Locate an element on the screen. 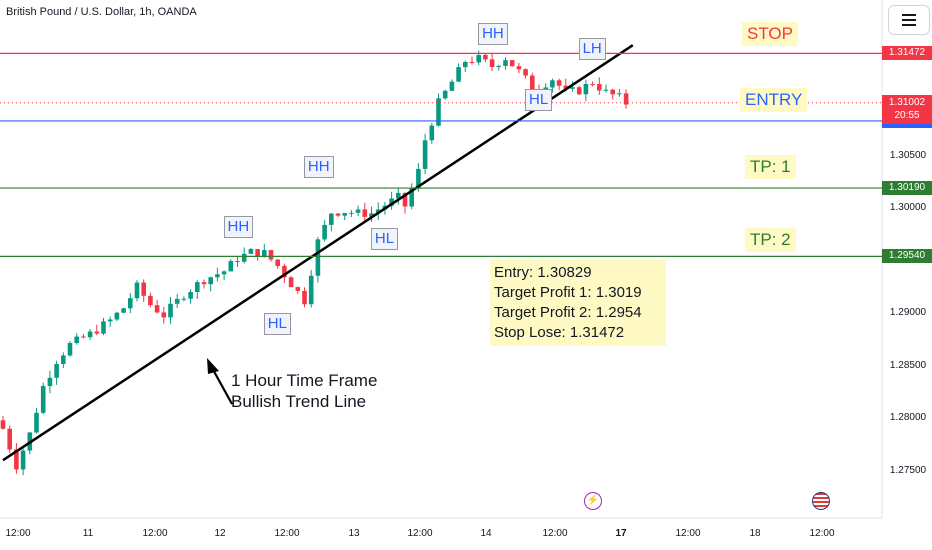 The width and height of the screenshot is (932, 550). trend-annotation: 1 Hour Time Frame Bullish Trend Line is located at coordinates (304, 391).